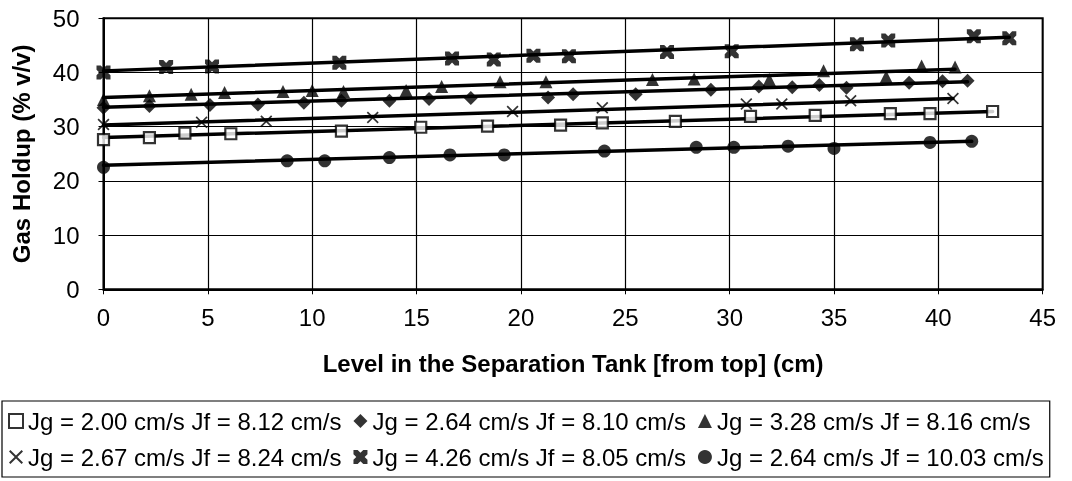 This screenshot has height=481, width=1072. I want to click on y-tick-label: 50, so click(66, 18).